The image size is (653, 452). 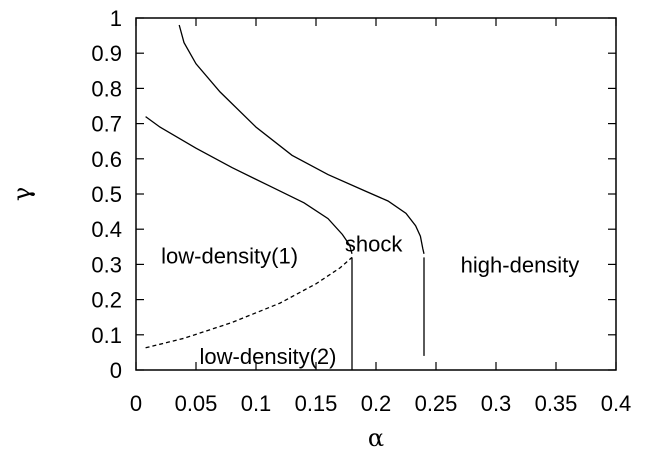 I want to click on x-tick-label: 0.4, so click(x=616, y=403).